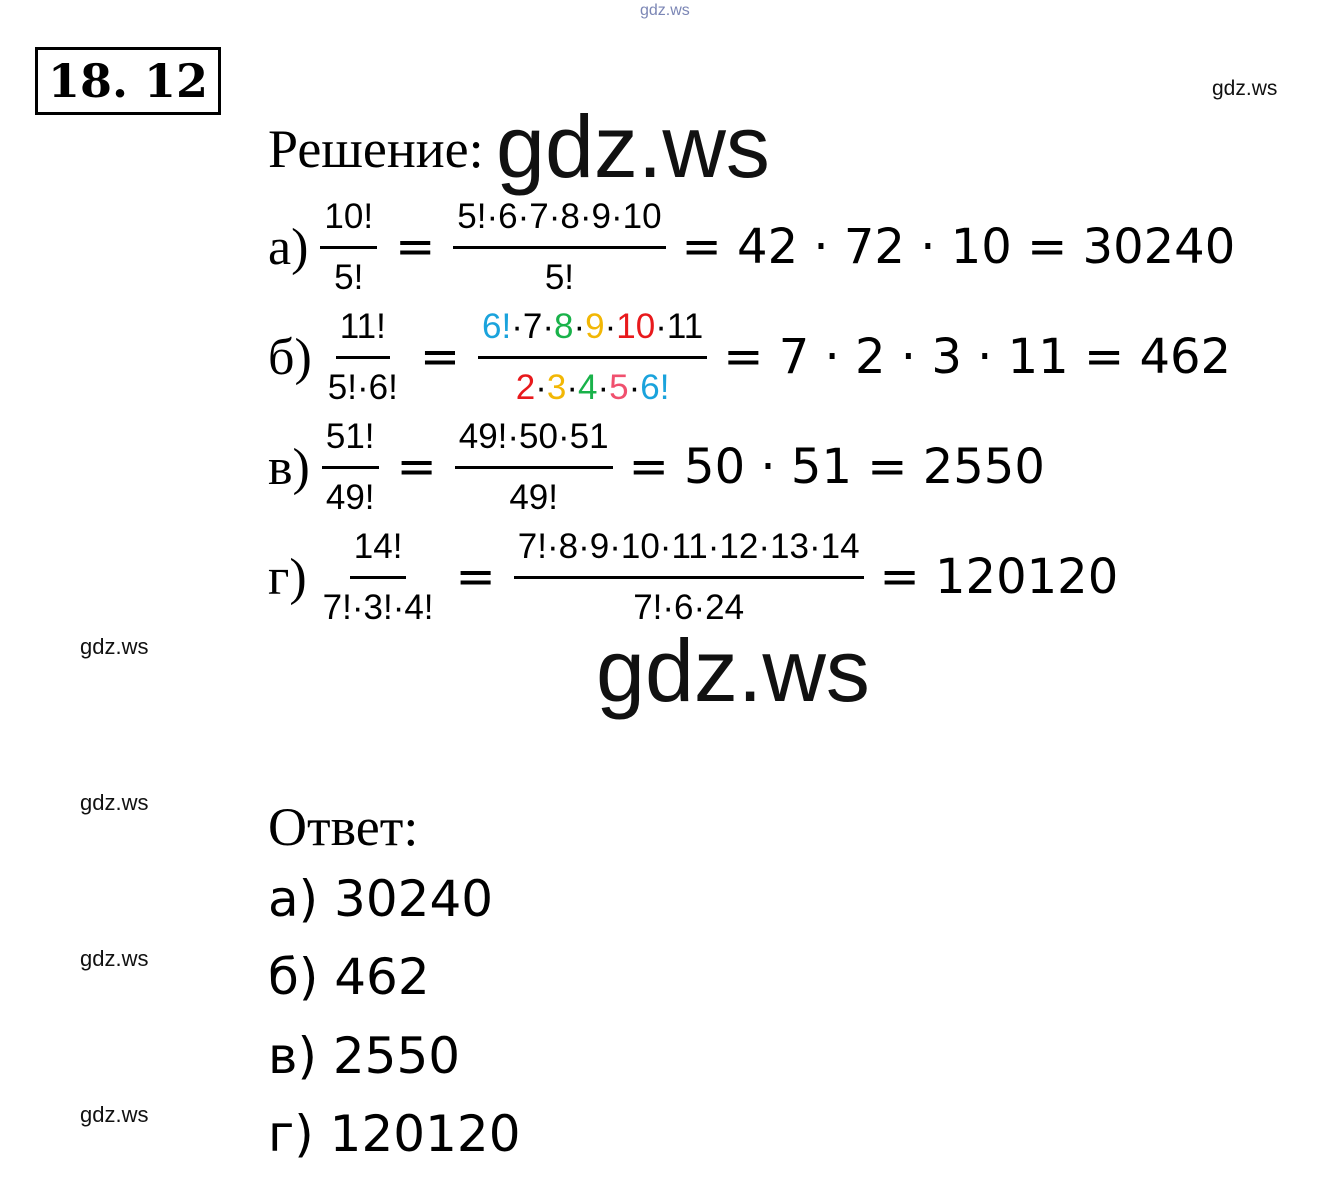  What do you see at coordinates (381, 899) in the screenshot?
I see `answer: а) 30240` at bounding box center [381, 899].